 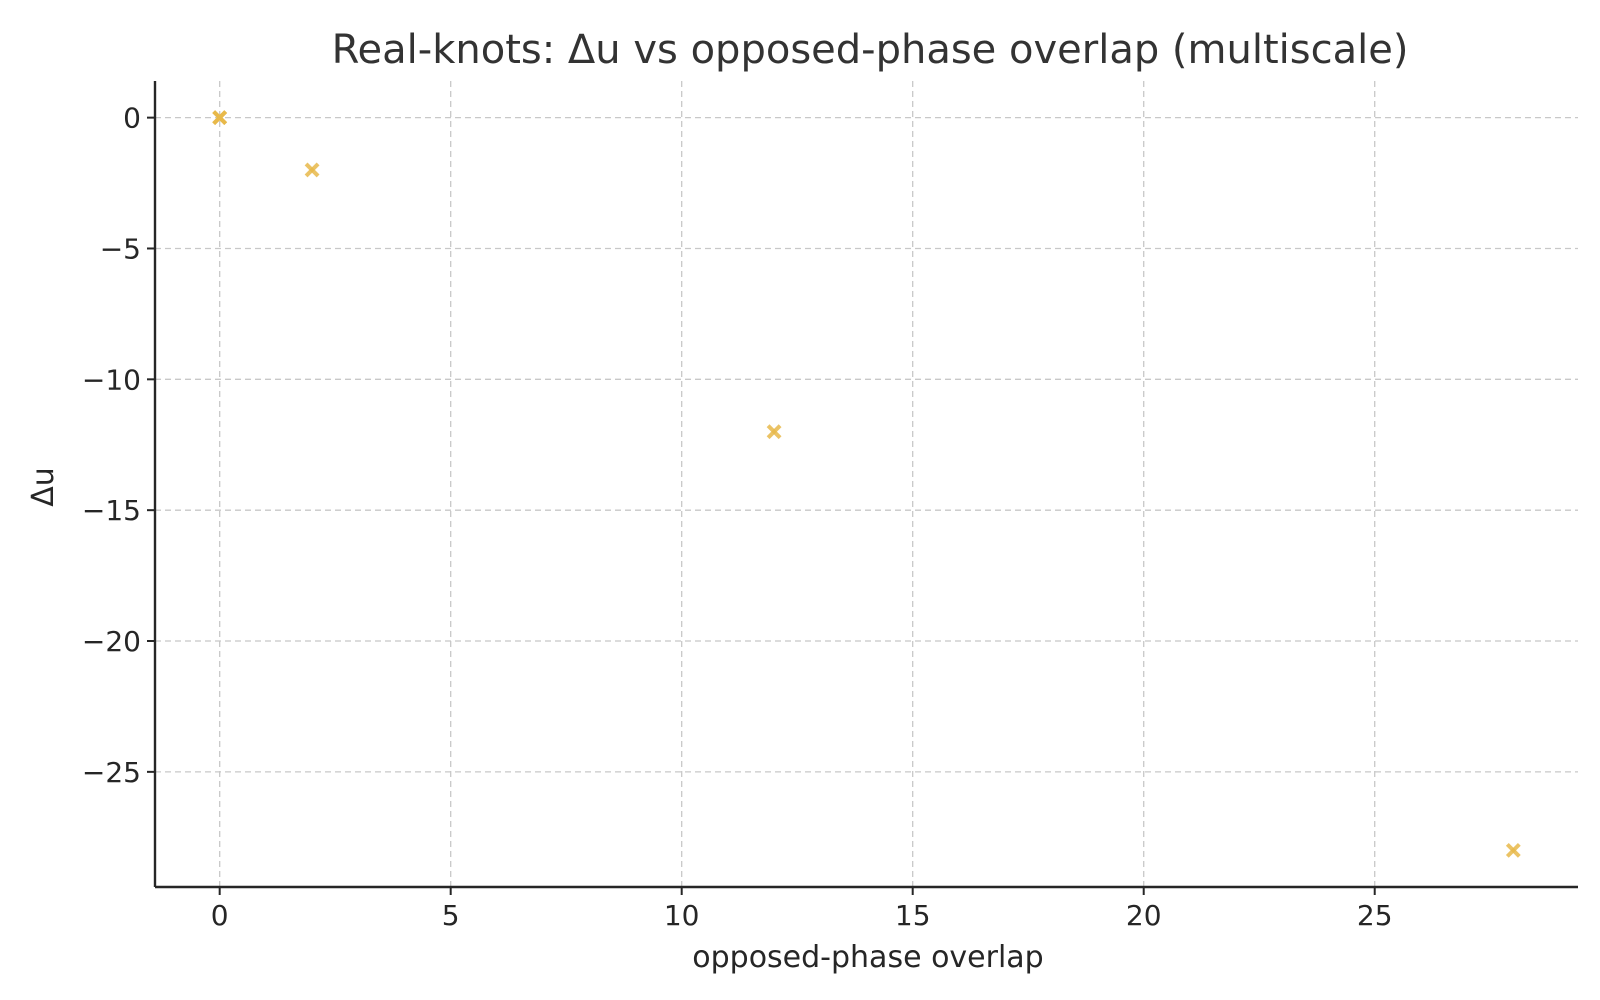 I want to click on y-axis-label: Δu, so click(x=43, y=487).